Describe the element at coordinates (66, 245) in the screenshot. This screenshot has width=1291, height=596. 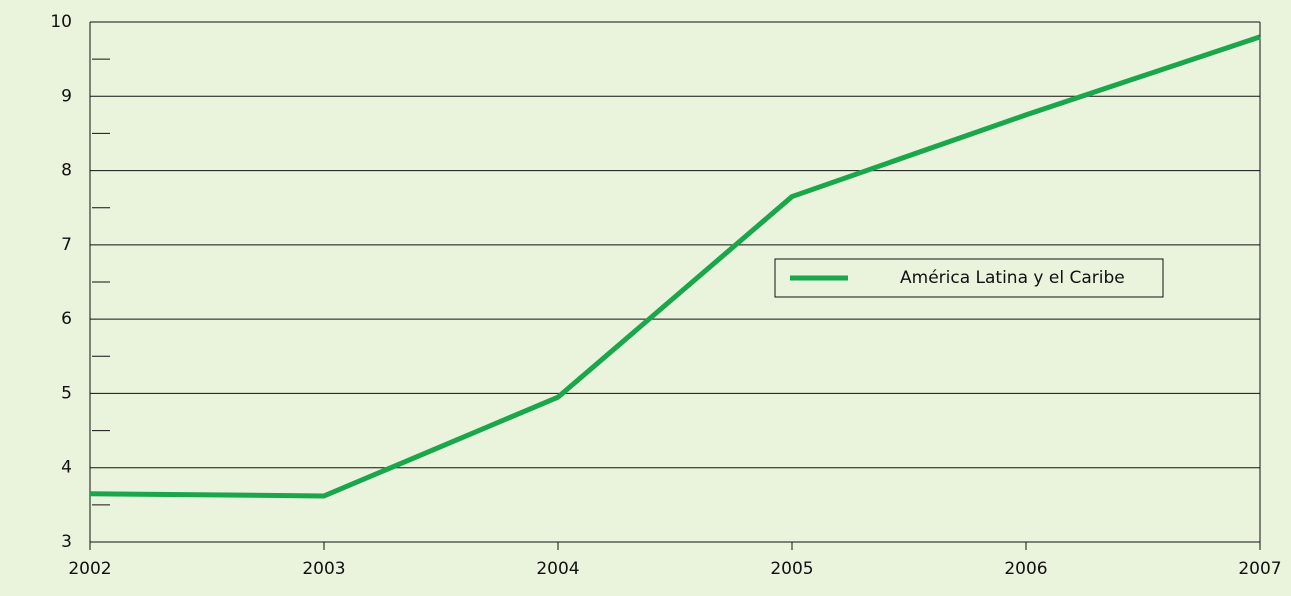
I see `y-tick-label: 7` at that location.